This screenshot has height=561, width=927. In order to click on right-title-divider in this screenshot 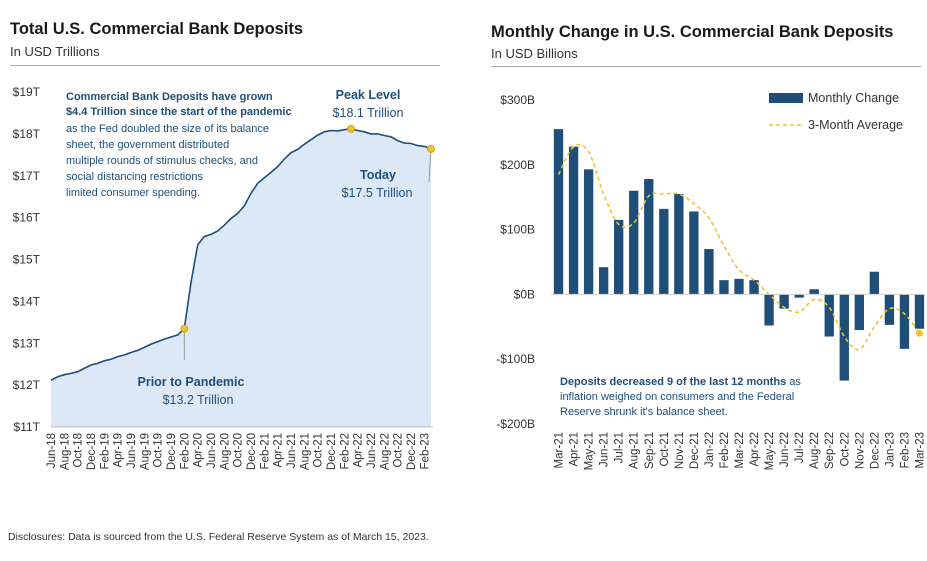, I will do `click(706, 66)`.